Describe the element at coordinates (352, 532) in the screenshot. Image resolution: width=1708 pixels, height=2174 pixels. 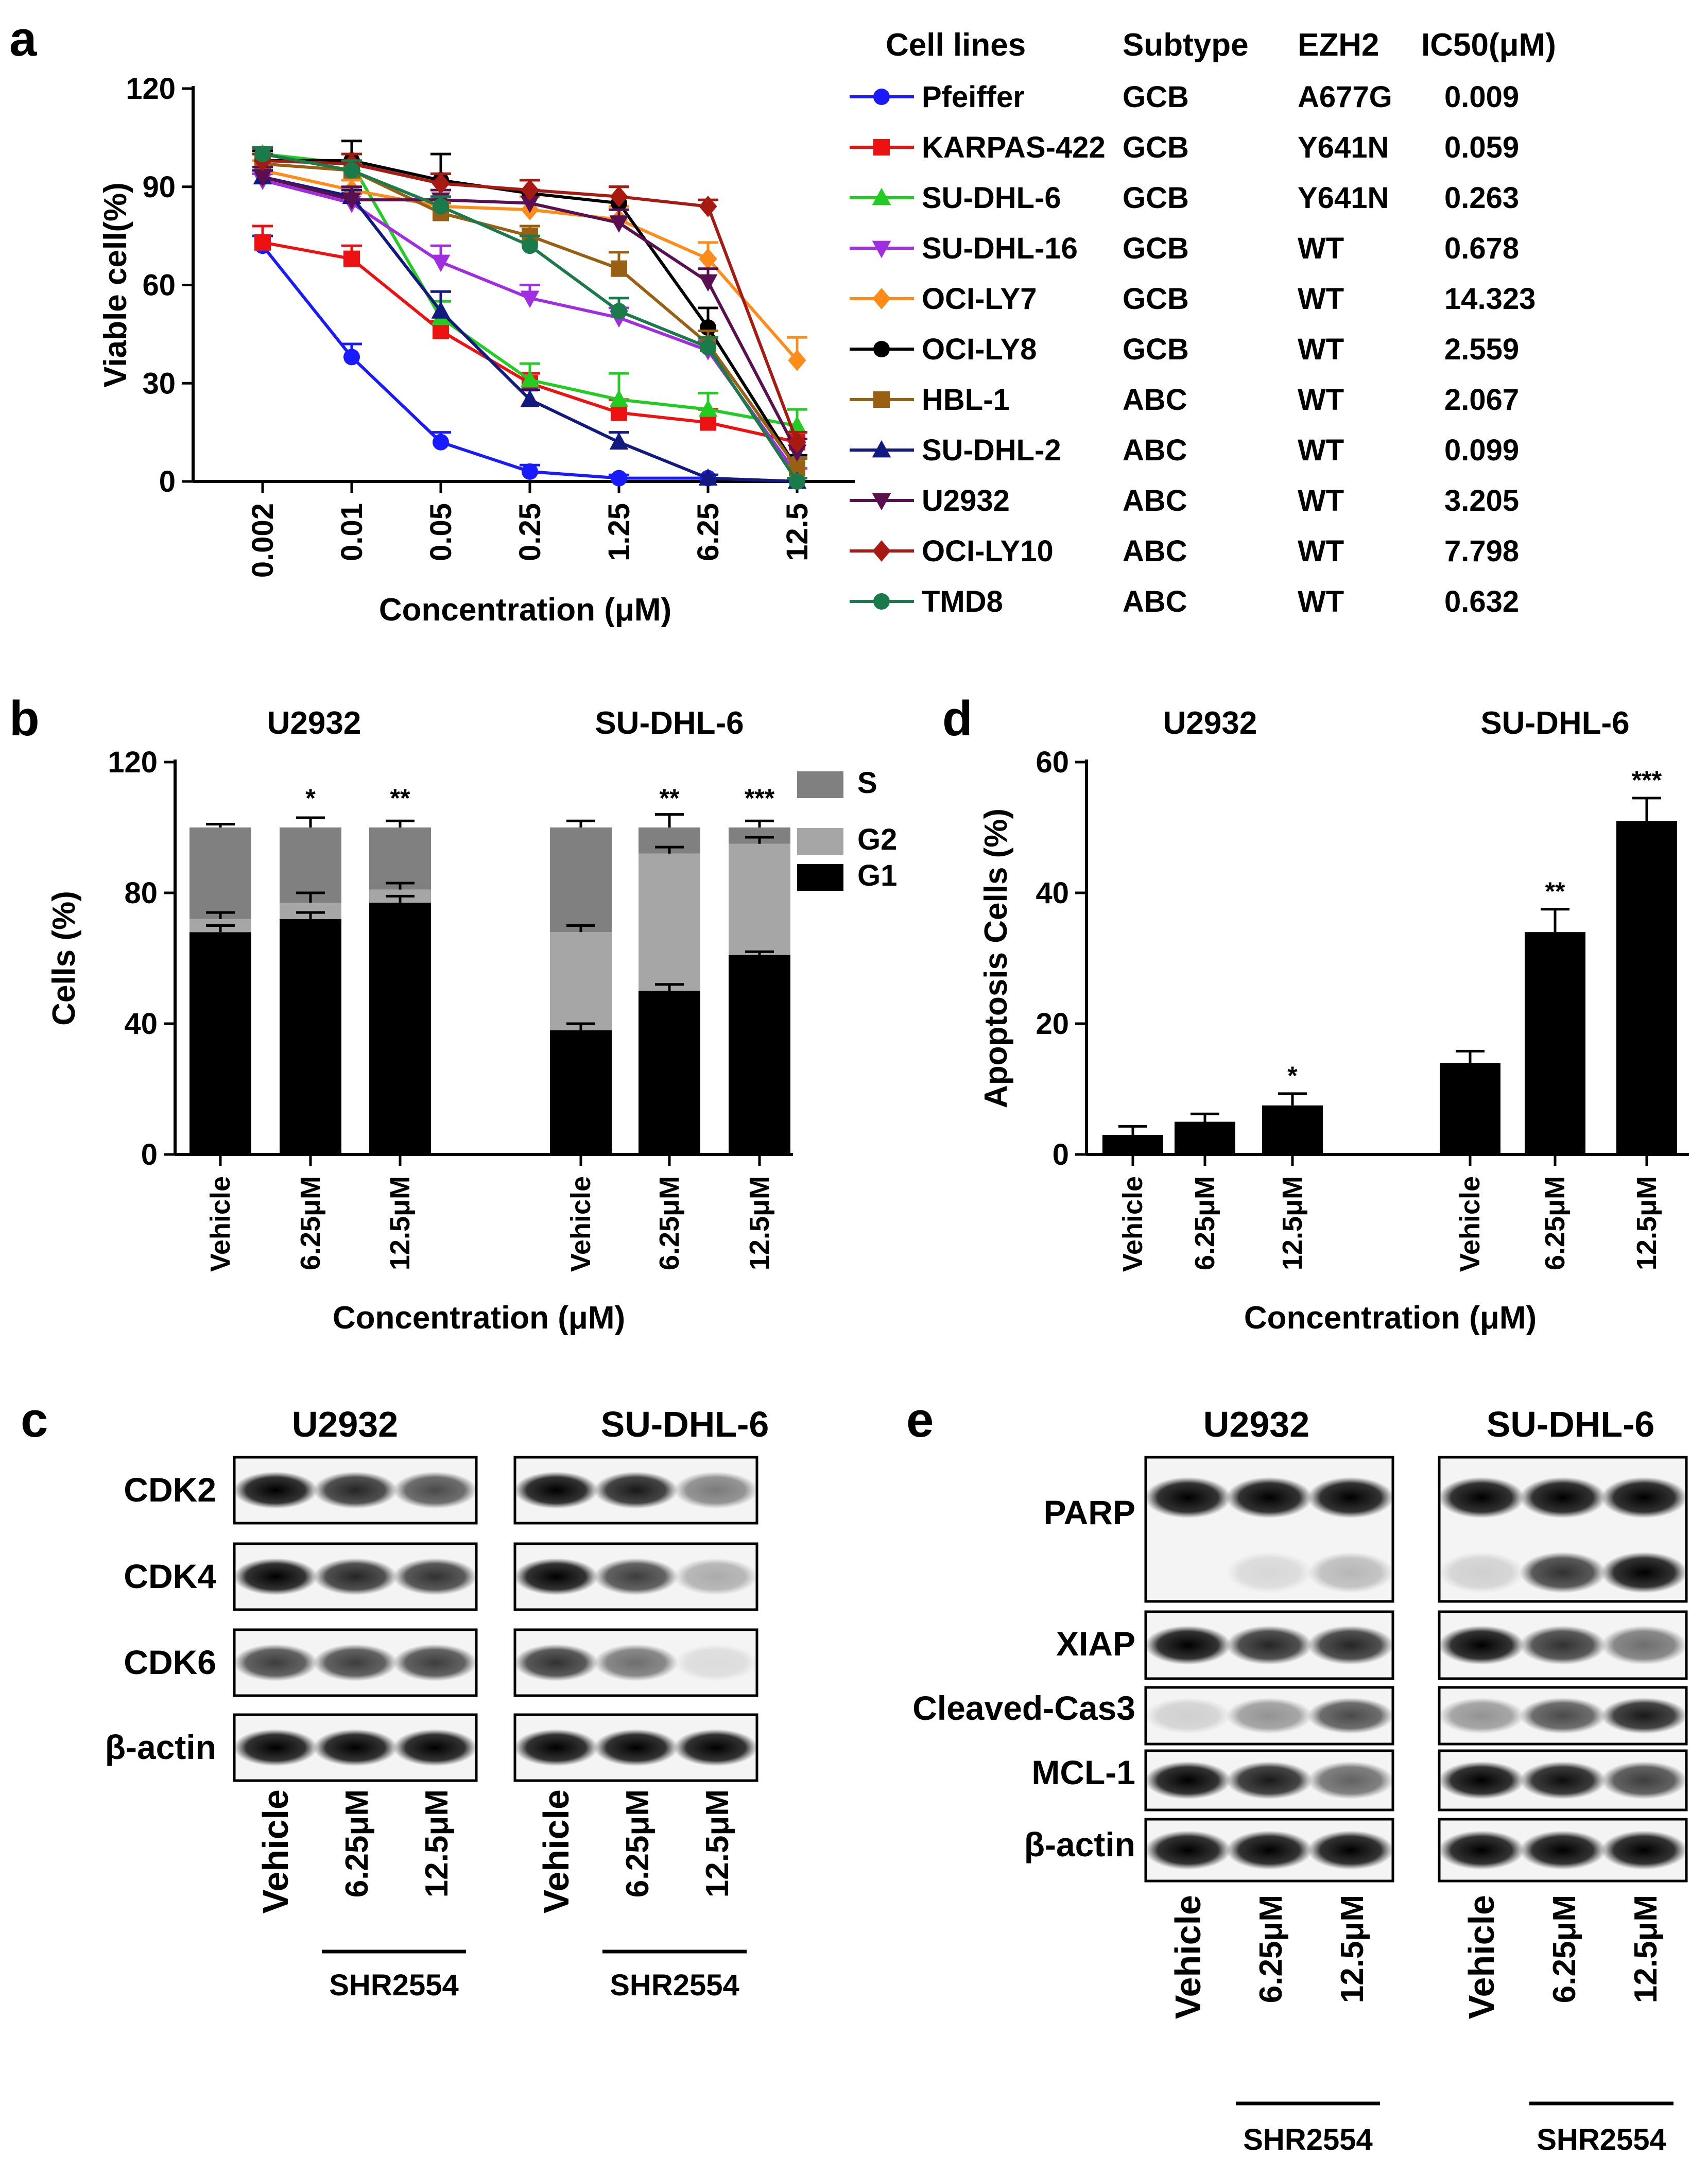
I see `x-tick-label: 0.01` at that location.